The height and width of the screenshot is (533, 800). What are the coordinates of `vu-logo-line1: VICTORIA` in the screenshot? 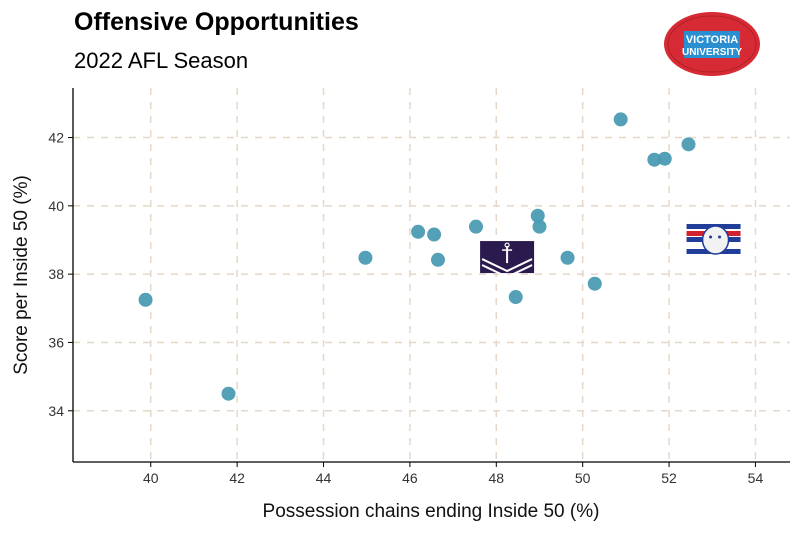 It's located at (712, 40).